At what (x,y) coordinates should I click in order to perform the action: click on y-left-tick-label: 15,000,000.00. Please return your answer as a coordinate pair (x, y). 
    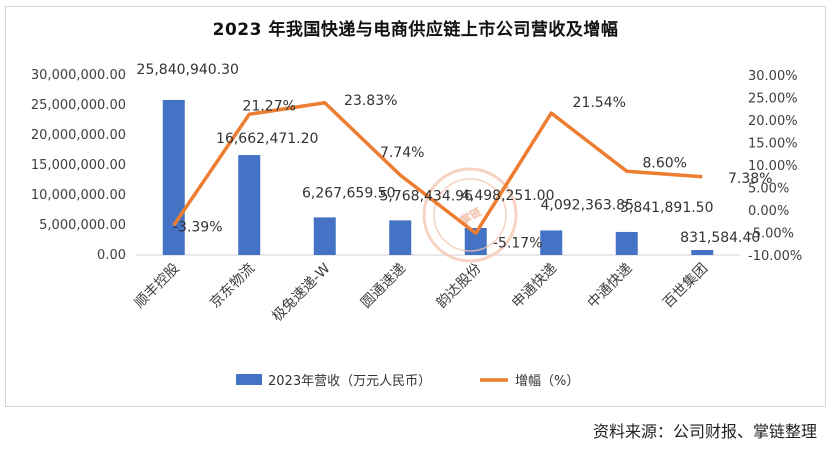
    Looking at the image, I should click on (78, 165).